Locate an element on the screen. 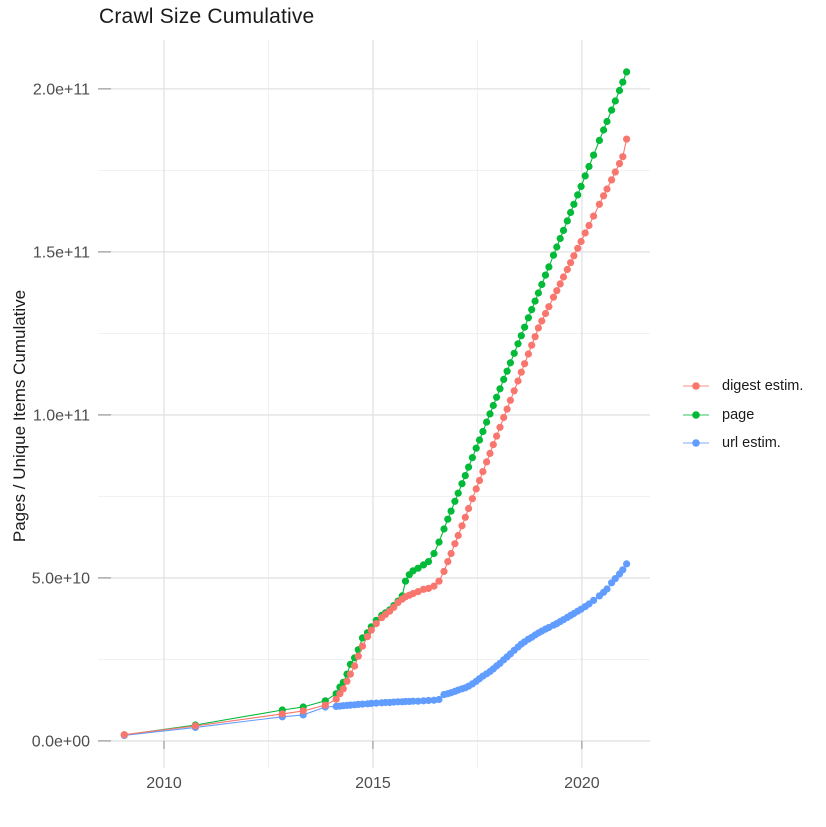 The width and height of the screenshot is (826, 827). x-tick-label: 2010 is located at coordinates (164, 783).